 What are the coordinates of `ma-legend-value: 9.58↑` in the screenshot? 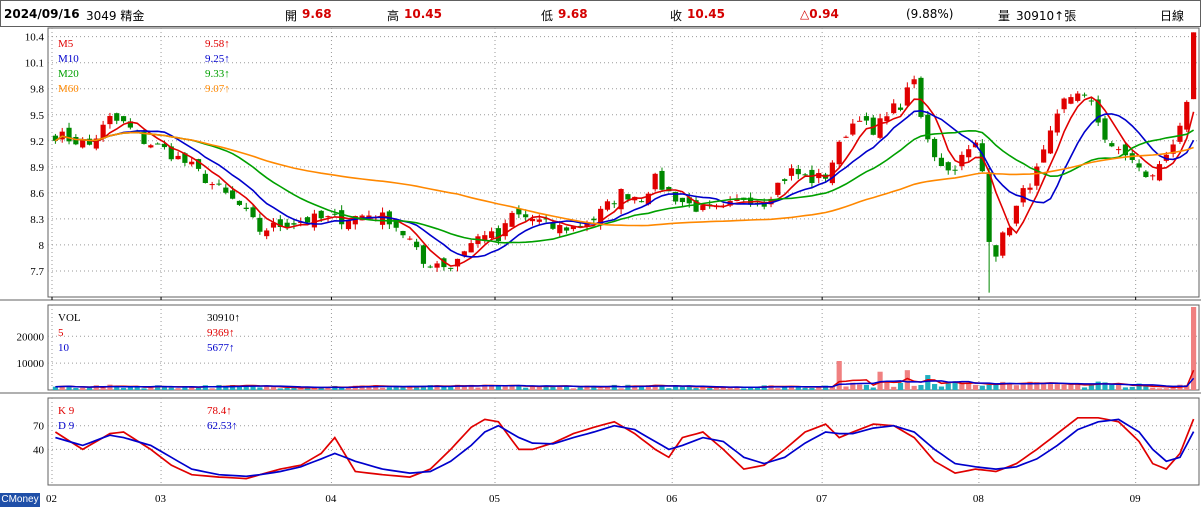 It's located at (217, 44).